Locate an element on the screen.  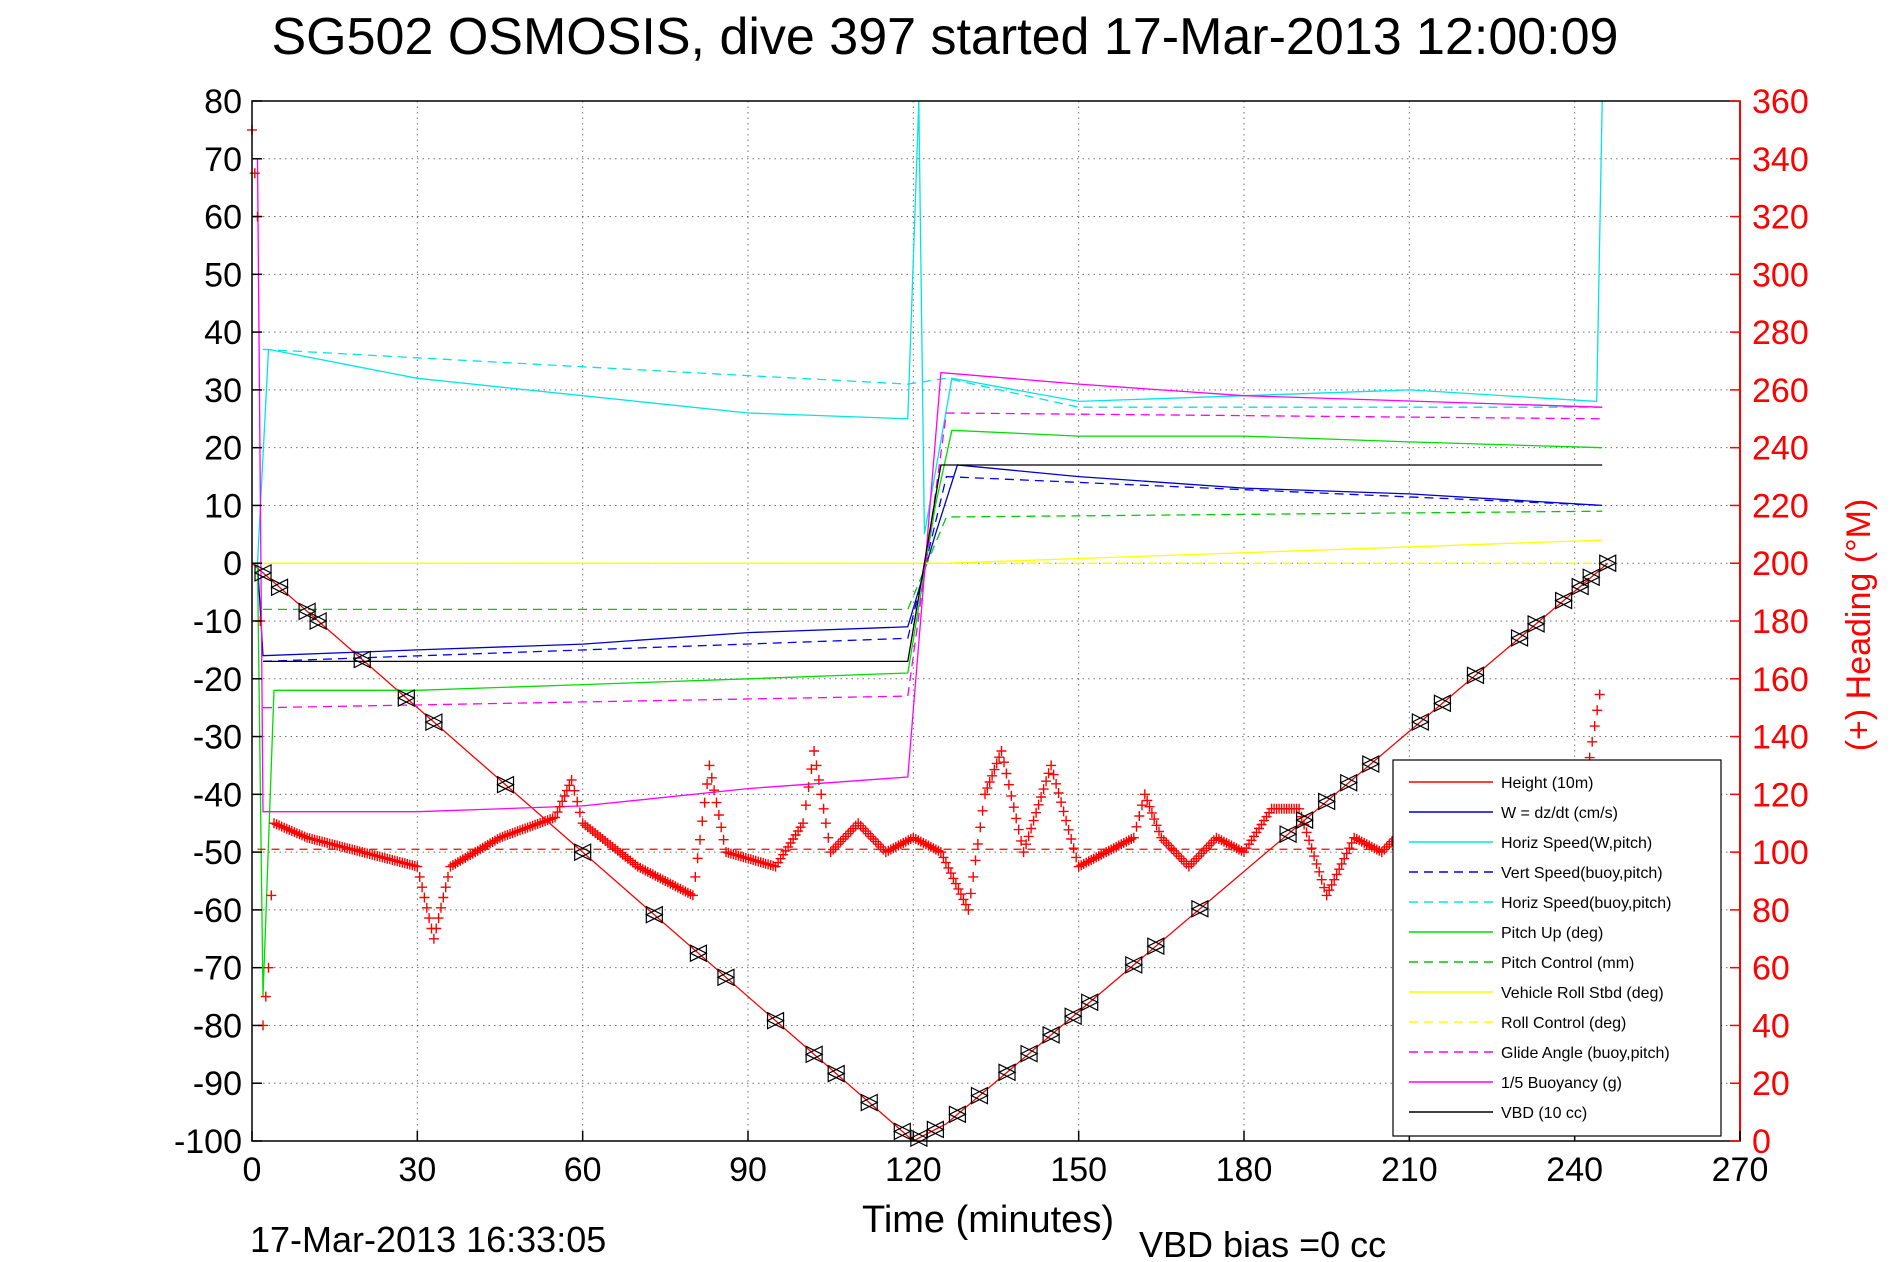
y2-tick-label: 20 is located at coordinates (1771, 1084).